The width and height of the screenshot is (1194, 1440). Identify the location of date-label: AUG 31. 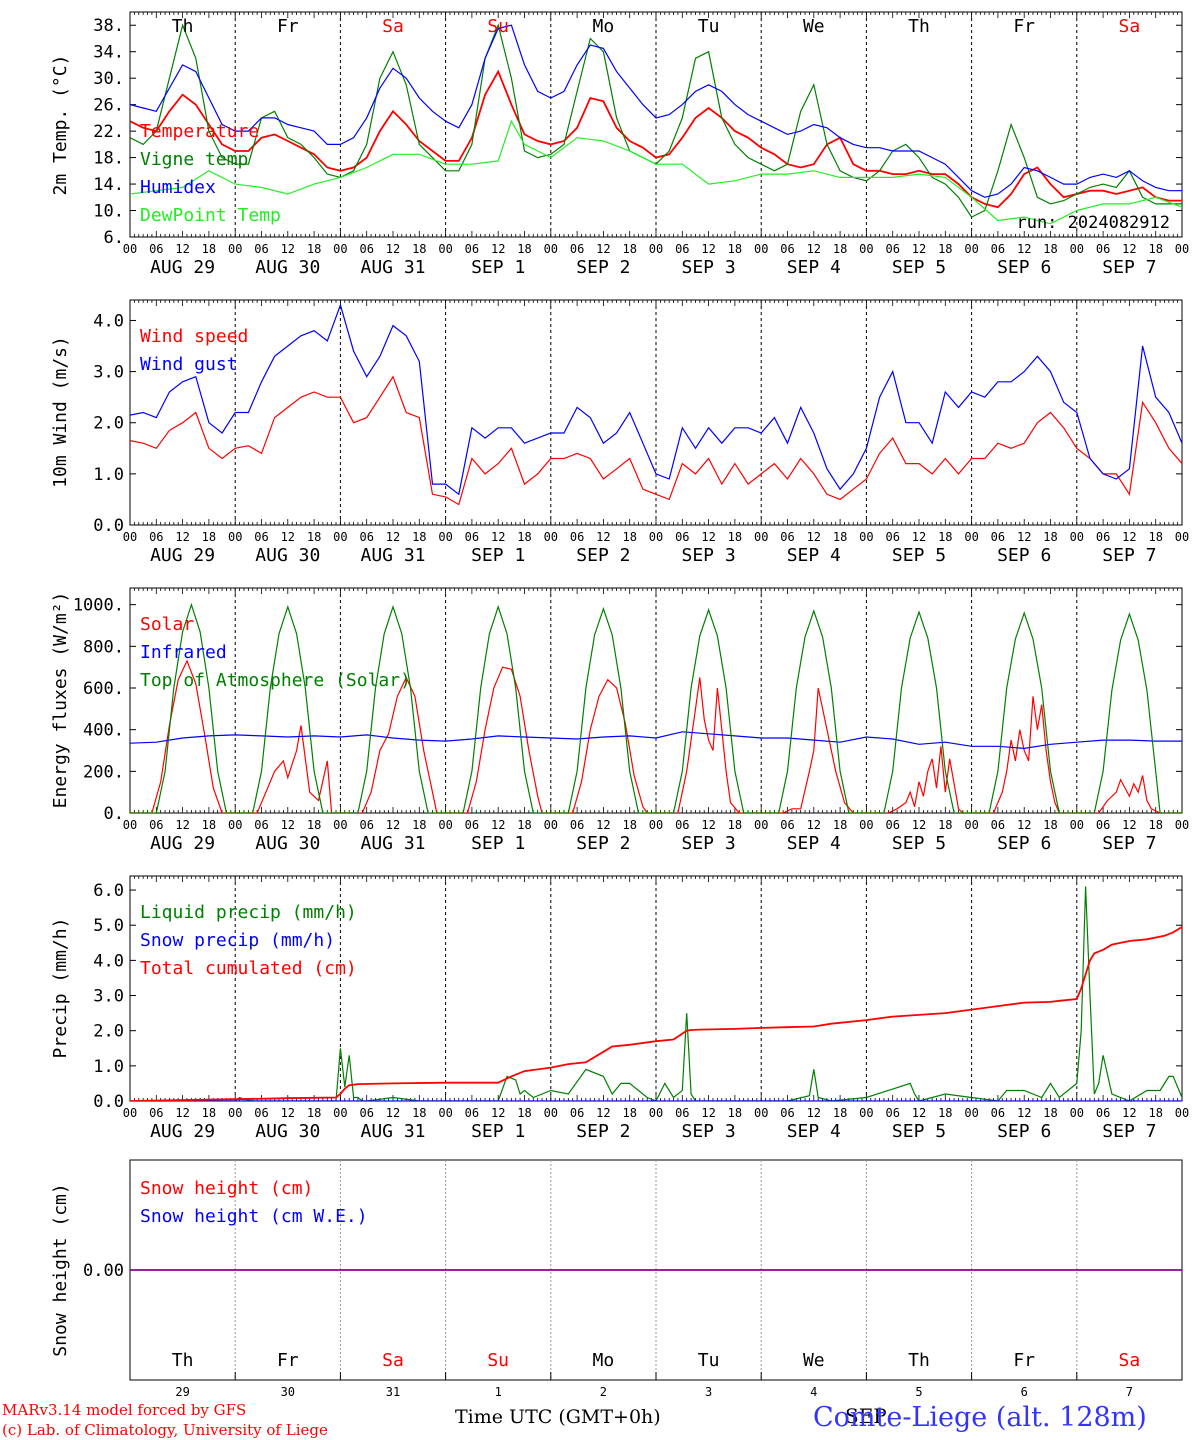
(392, 267).